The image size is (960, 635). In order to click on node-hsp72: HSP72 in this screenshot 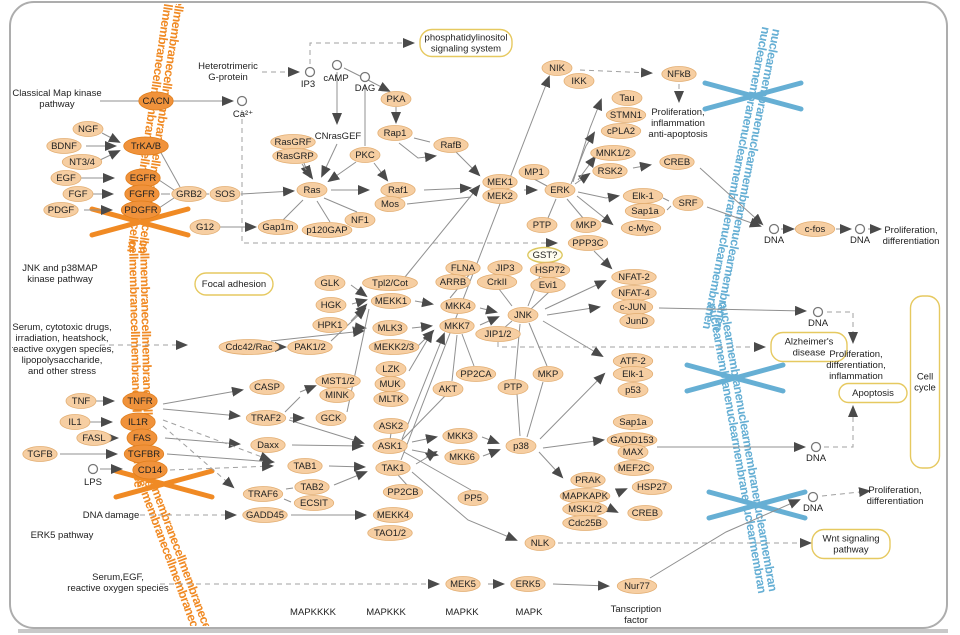, I will do `click(550, 270)`.